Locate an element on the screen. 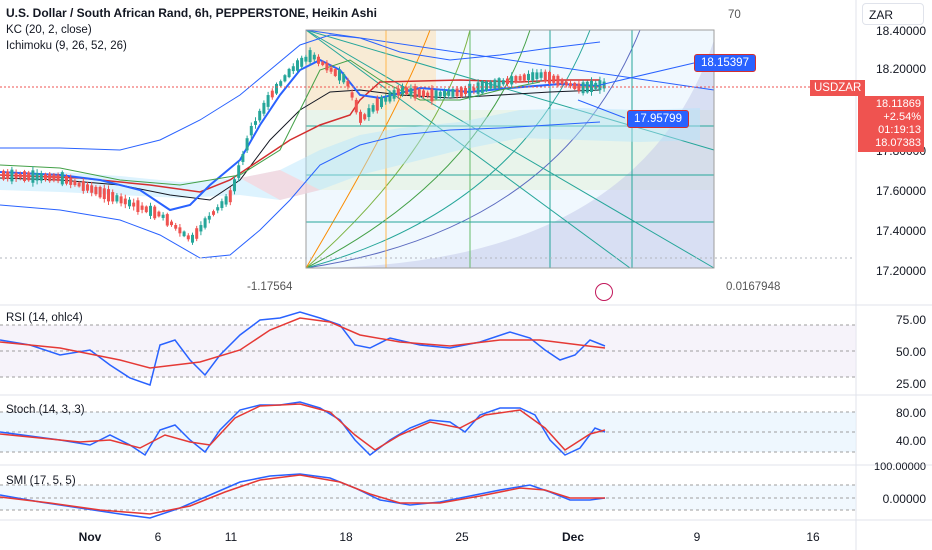 Image resolution: width=932 pixels, height=550 pixels. currency-selector: ZAR is located at coordinates (893, 14).